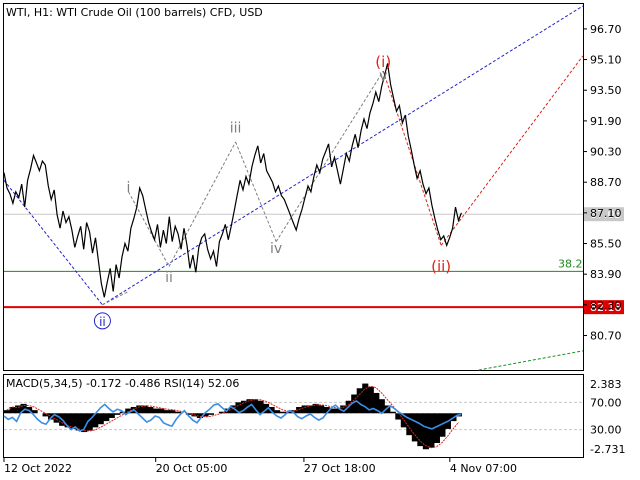  What do you see at coordinates (606, 182) in the screenshot?
I see `y-tick-label: 88.70` at bounding box center [606, 182].